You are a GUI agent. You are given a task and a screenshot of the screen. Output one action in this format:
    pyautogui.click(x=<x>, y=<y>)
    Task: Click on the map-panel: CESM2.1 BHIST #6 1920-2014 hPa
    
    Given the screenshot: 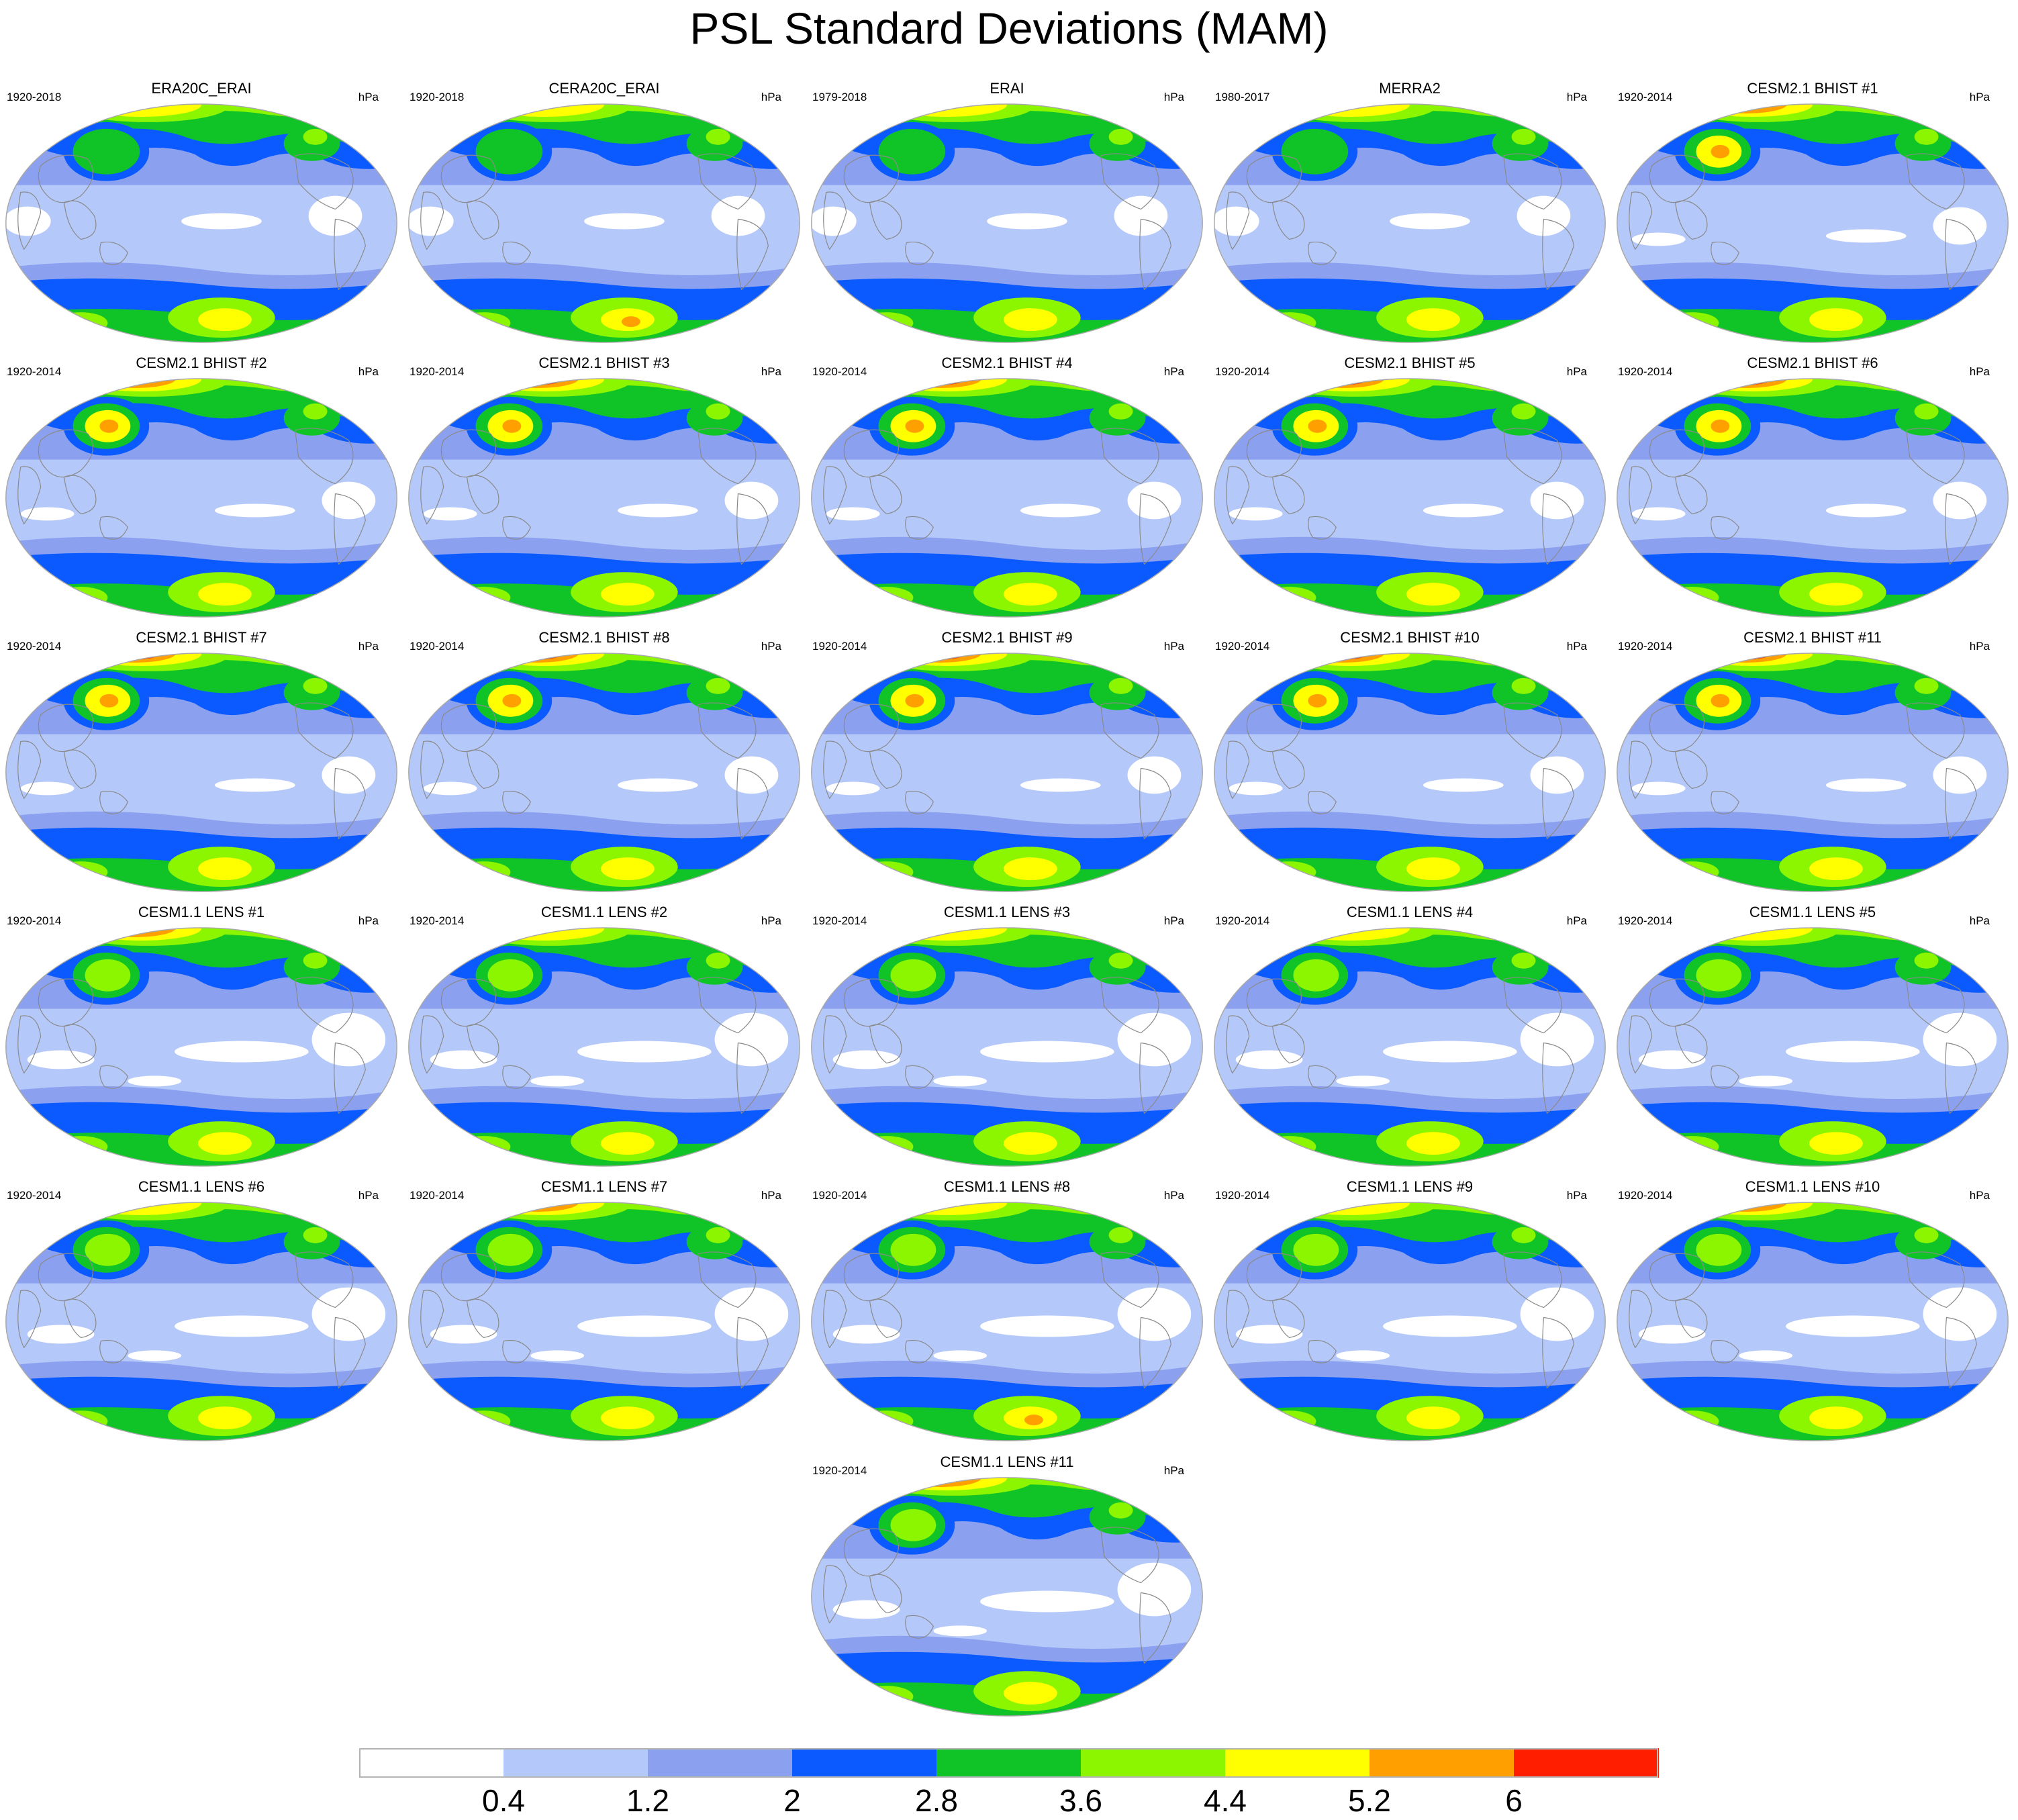 What is the action you would take?
    pyautogui.click(x=1812, y=486)
    